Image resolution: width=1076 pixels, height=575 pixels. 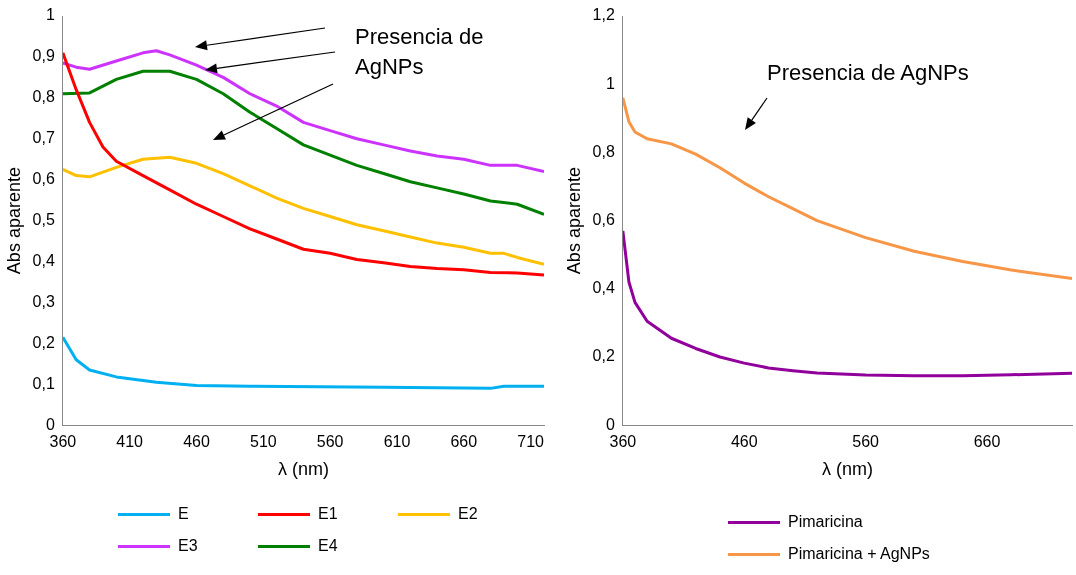 What do you see at coordinates (468, 514) in the screenshot?
I see `legend-label: E2` at bounding box center [468, 514].